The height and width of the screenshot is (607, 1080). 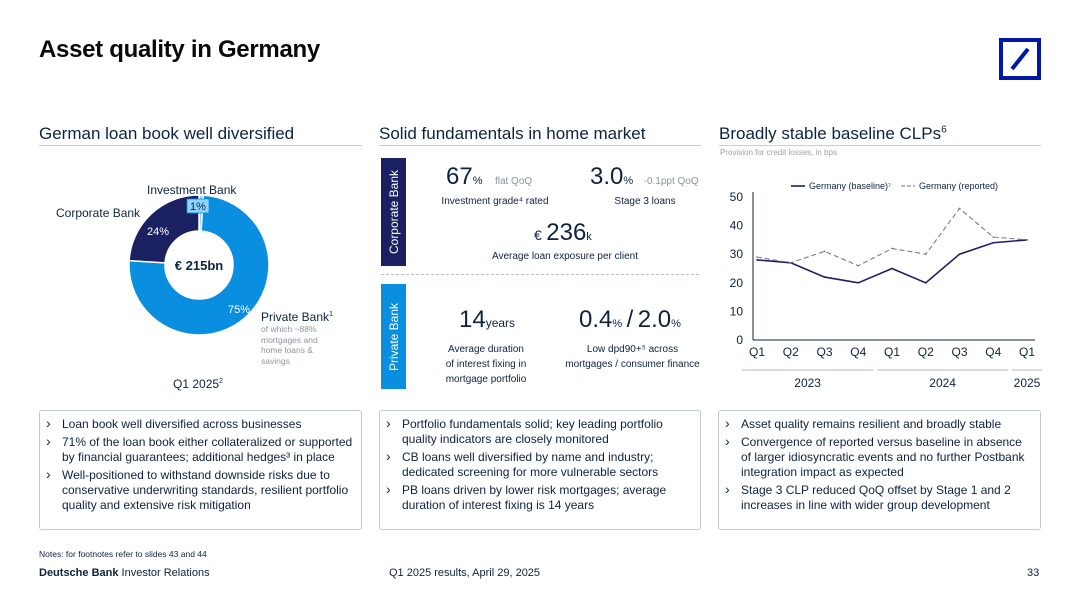 I want to click on left-heading: German loan book well diversified, so click(x=167, y=133).